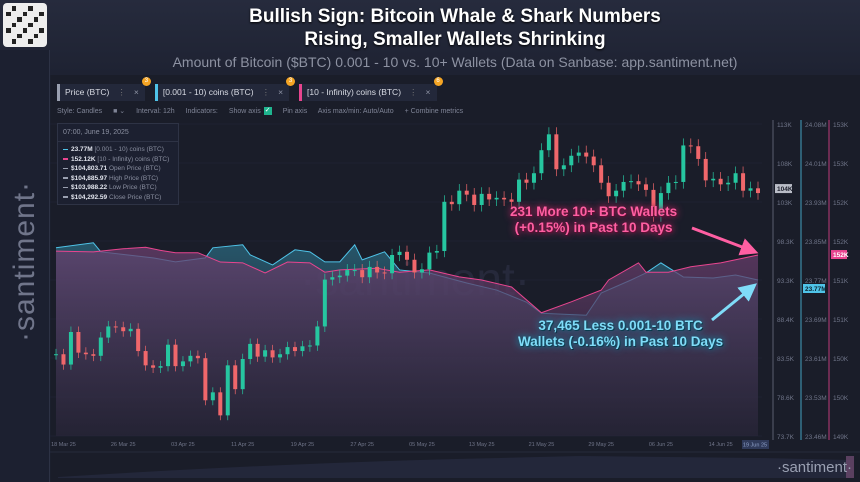 The image size is (860, 482). Describe the element at coordinates (133, 178) in the screenshot. I see `legend-label: High Price (BTC)` at that location.